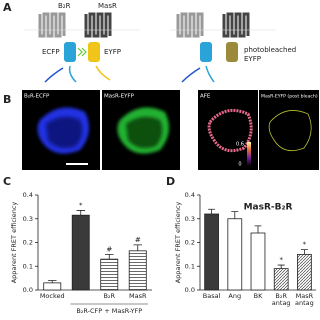 This screenshot has width=320, height=320. Describe the element at coordinates (7, 7) in the screenshot. I see `panel-letter: A` at that location.